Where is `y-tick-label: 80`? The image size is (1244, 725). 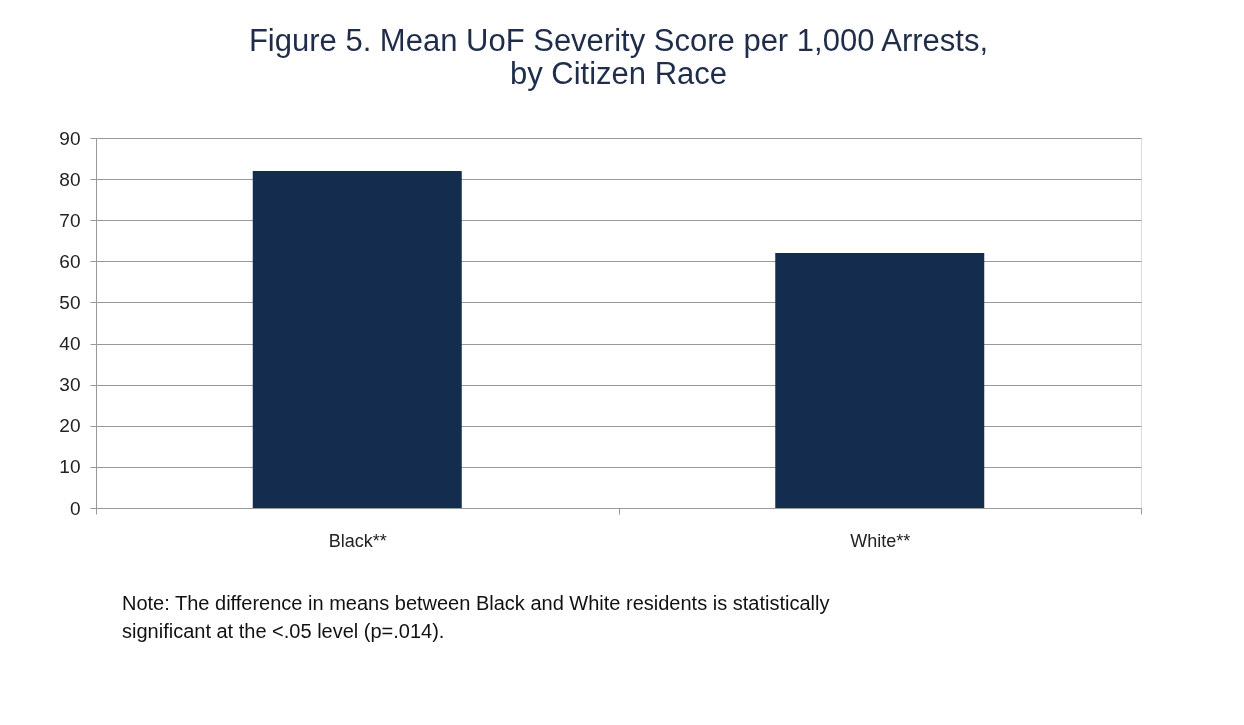 y-tick-label: 80 is located at coordinates (70, 179).